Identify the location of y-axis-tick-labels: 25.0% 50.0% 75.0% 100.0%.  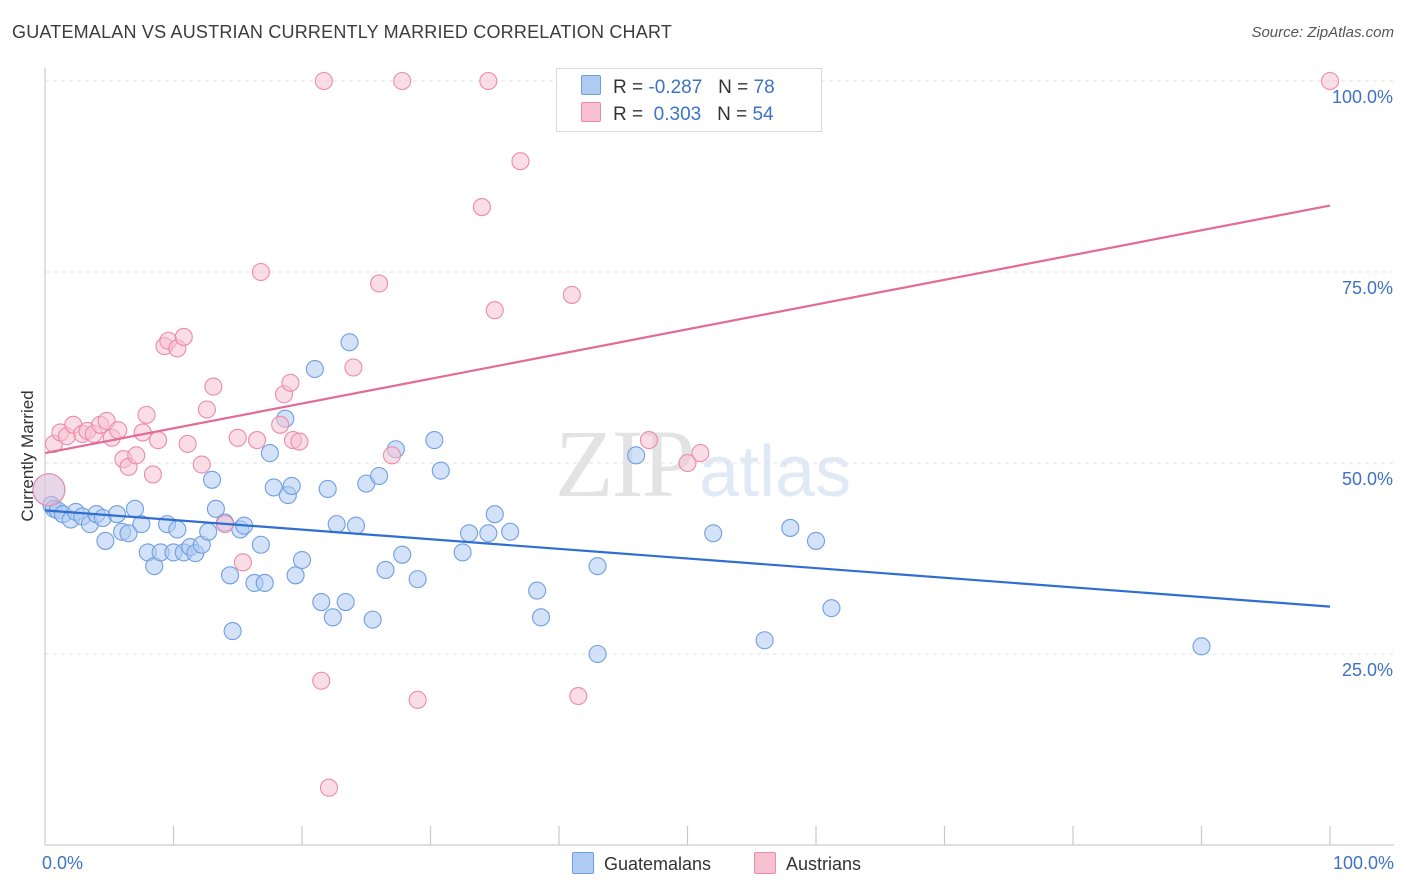
(1362, 383).